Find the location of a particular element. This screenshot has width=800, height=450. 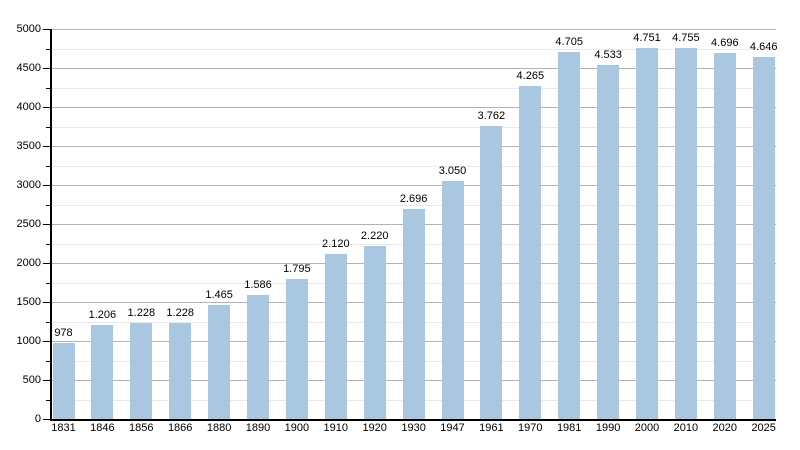

x-axis-tick-label: 1856 is located at coordinates (141, 428).